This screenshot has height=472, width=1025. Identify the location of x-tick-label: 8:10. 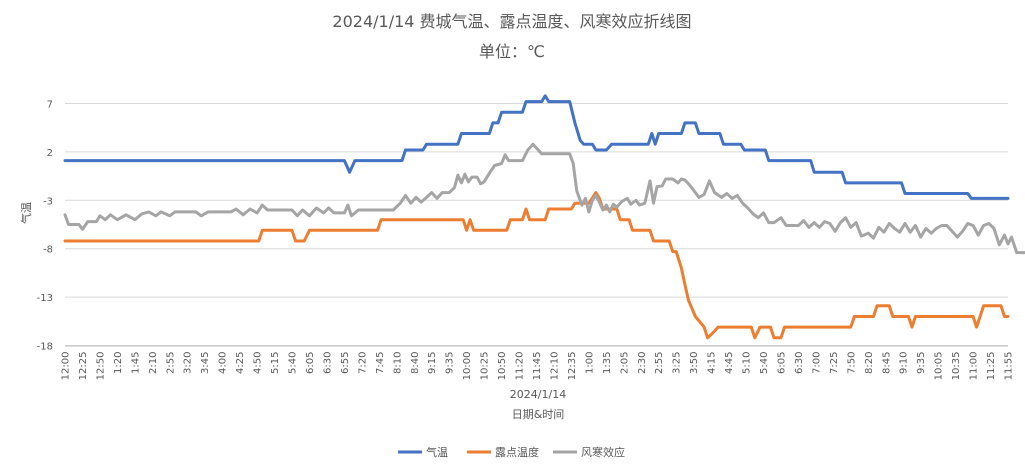
(397, 363).